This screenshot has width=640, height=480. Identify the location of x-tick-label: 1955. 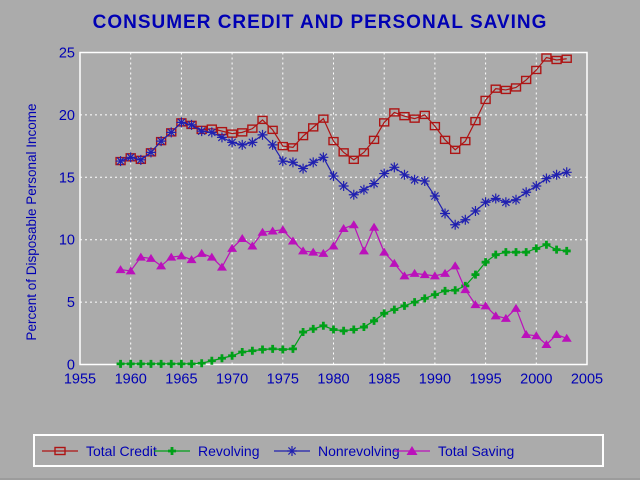
(80, 380).